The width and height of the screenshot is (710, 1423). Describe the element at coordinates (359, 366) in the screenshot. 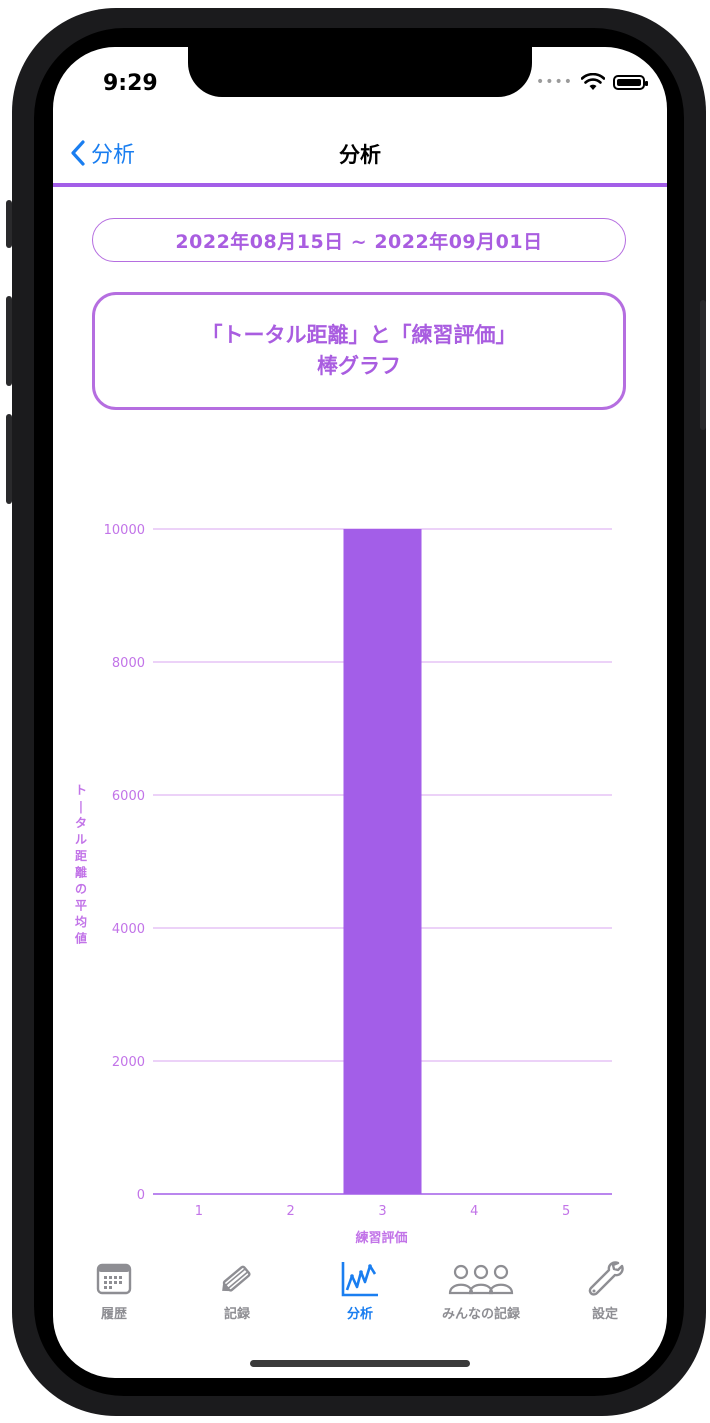

I see `chart-title-line2: 棒グラフ` at that location.